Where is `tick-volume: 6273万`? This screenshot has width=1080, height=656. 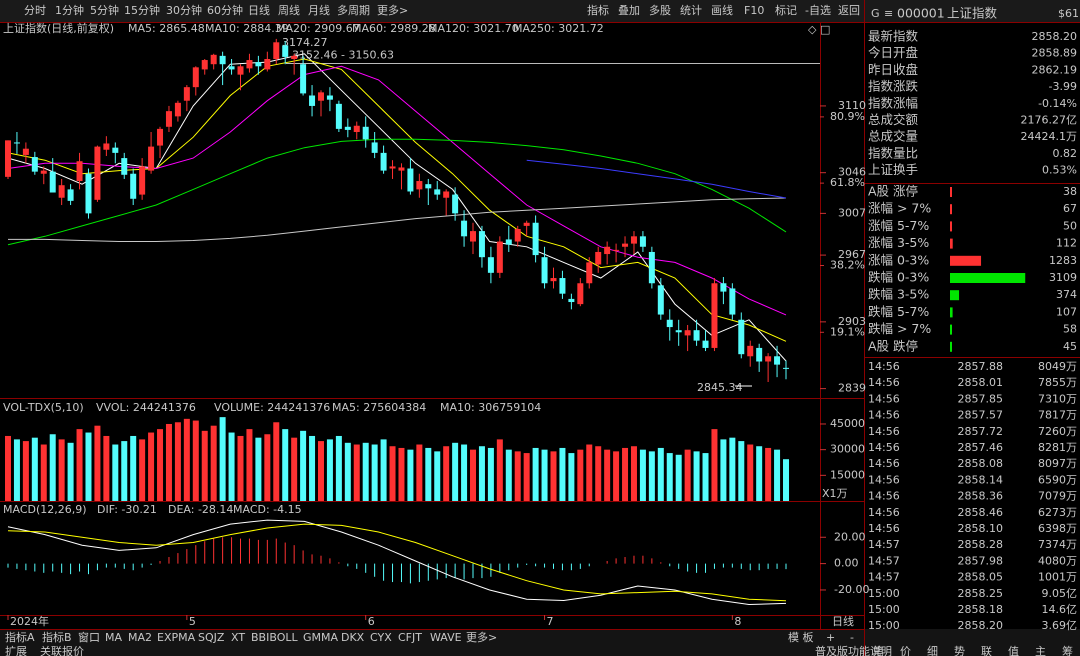
tick-volume: 6273万 is located at coordinates (1057, 512).